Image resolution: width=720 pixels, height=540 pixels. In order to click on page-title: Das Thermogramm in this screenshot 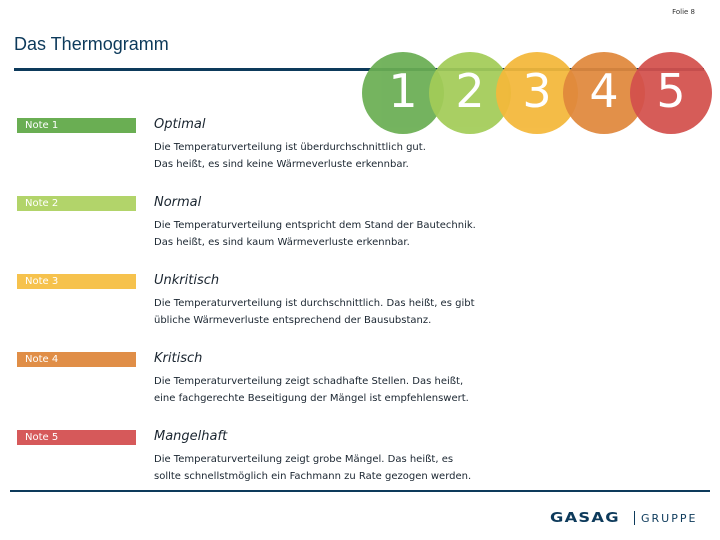, I will do `click(91, 44)`.